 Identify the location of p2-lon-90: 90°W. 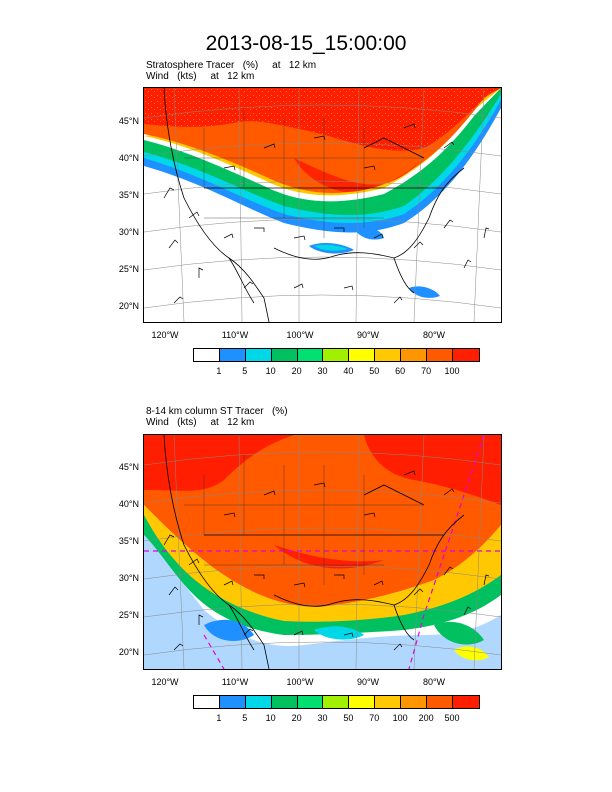
(368, 682).